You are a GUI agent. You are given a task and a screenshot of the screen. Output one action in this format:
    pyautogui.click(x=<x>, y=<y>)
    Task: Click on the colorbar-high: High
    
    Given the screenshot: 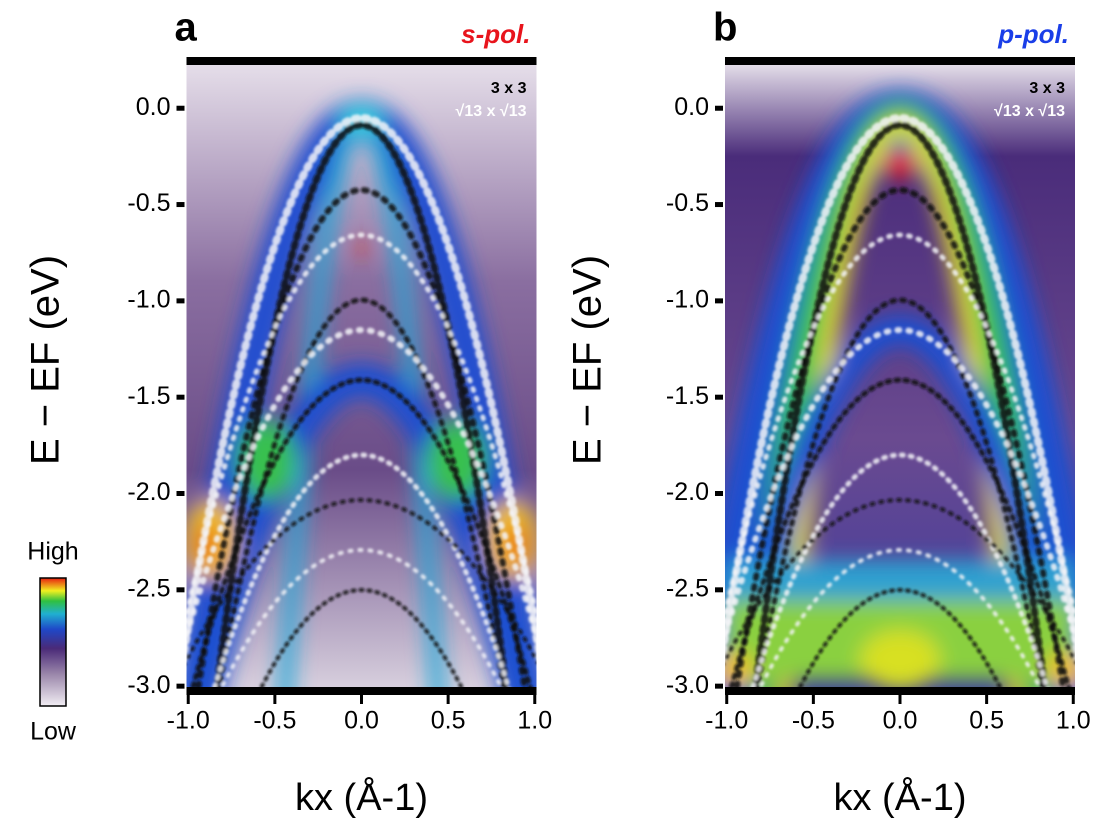 What is the action you would take?
    pyautogui.click(x=52, y=552)
    